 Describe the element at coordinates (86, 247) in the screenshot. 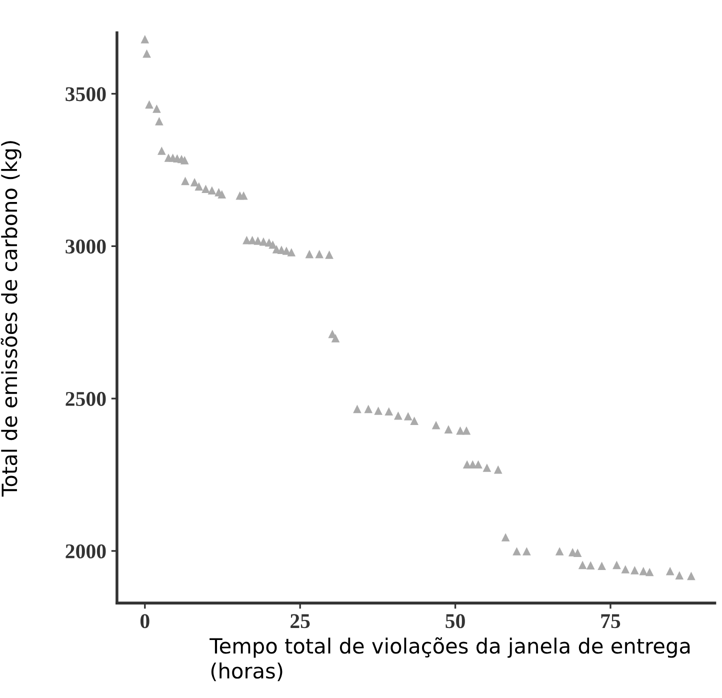

I see `y-tick-label: 3000` at that location.